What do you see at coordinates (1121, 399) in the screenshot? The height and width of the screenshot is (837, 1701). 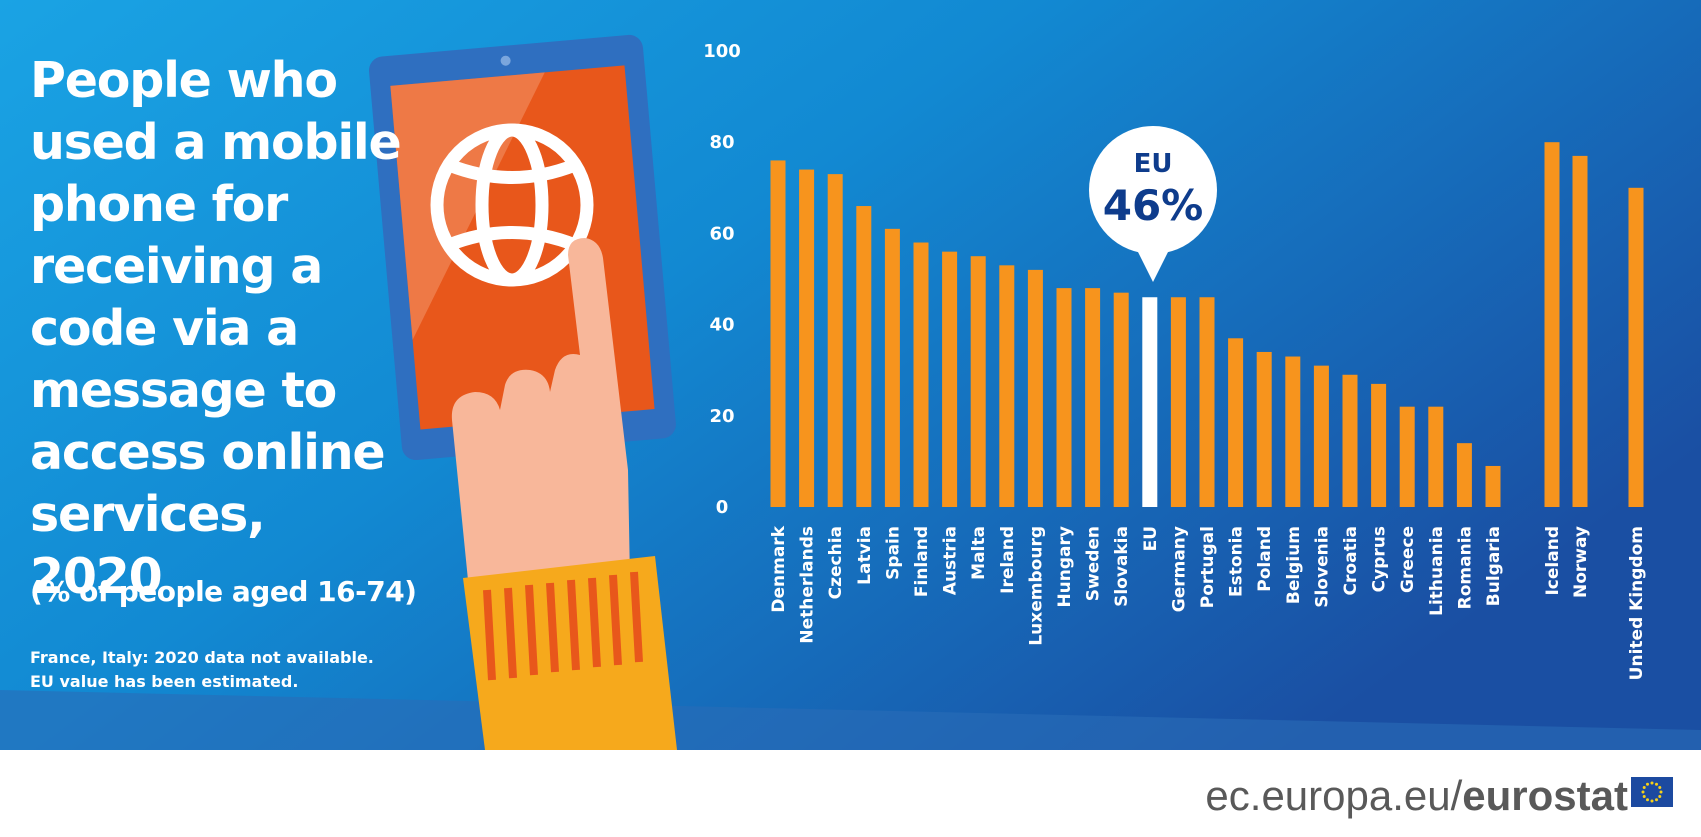 I see `bar-slovakia` at bounding box center [1121, 399].